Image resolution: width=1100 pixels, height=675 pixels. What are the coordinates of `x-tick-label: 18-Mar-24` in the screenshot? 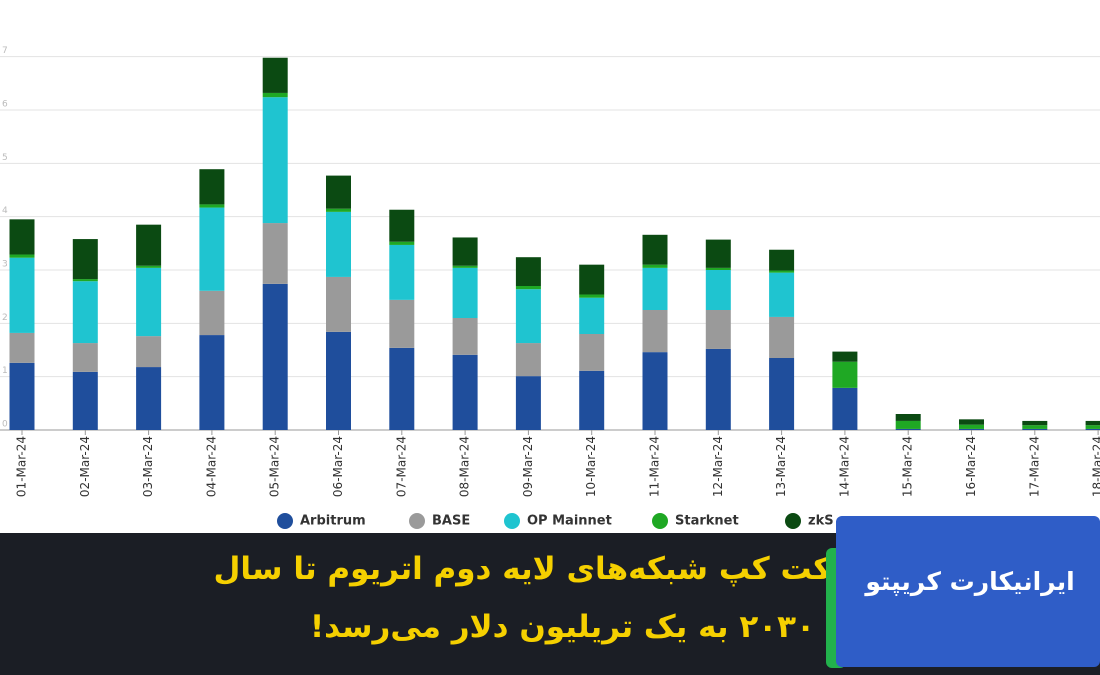 It's located at (1095, 466).